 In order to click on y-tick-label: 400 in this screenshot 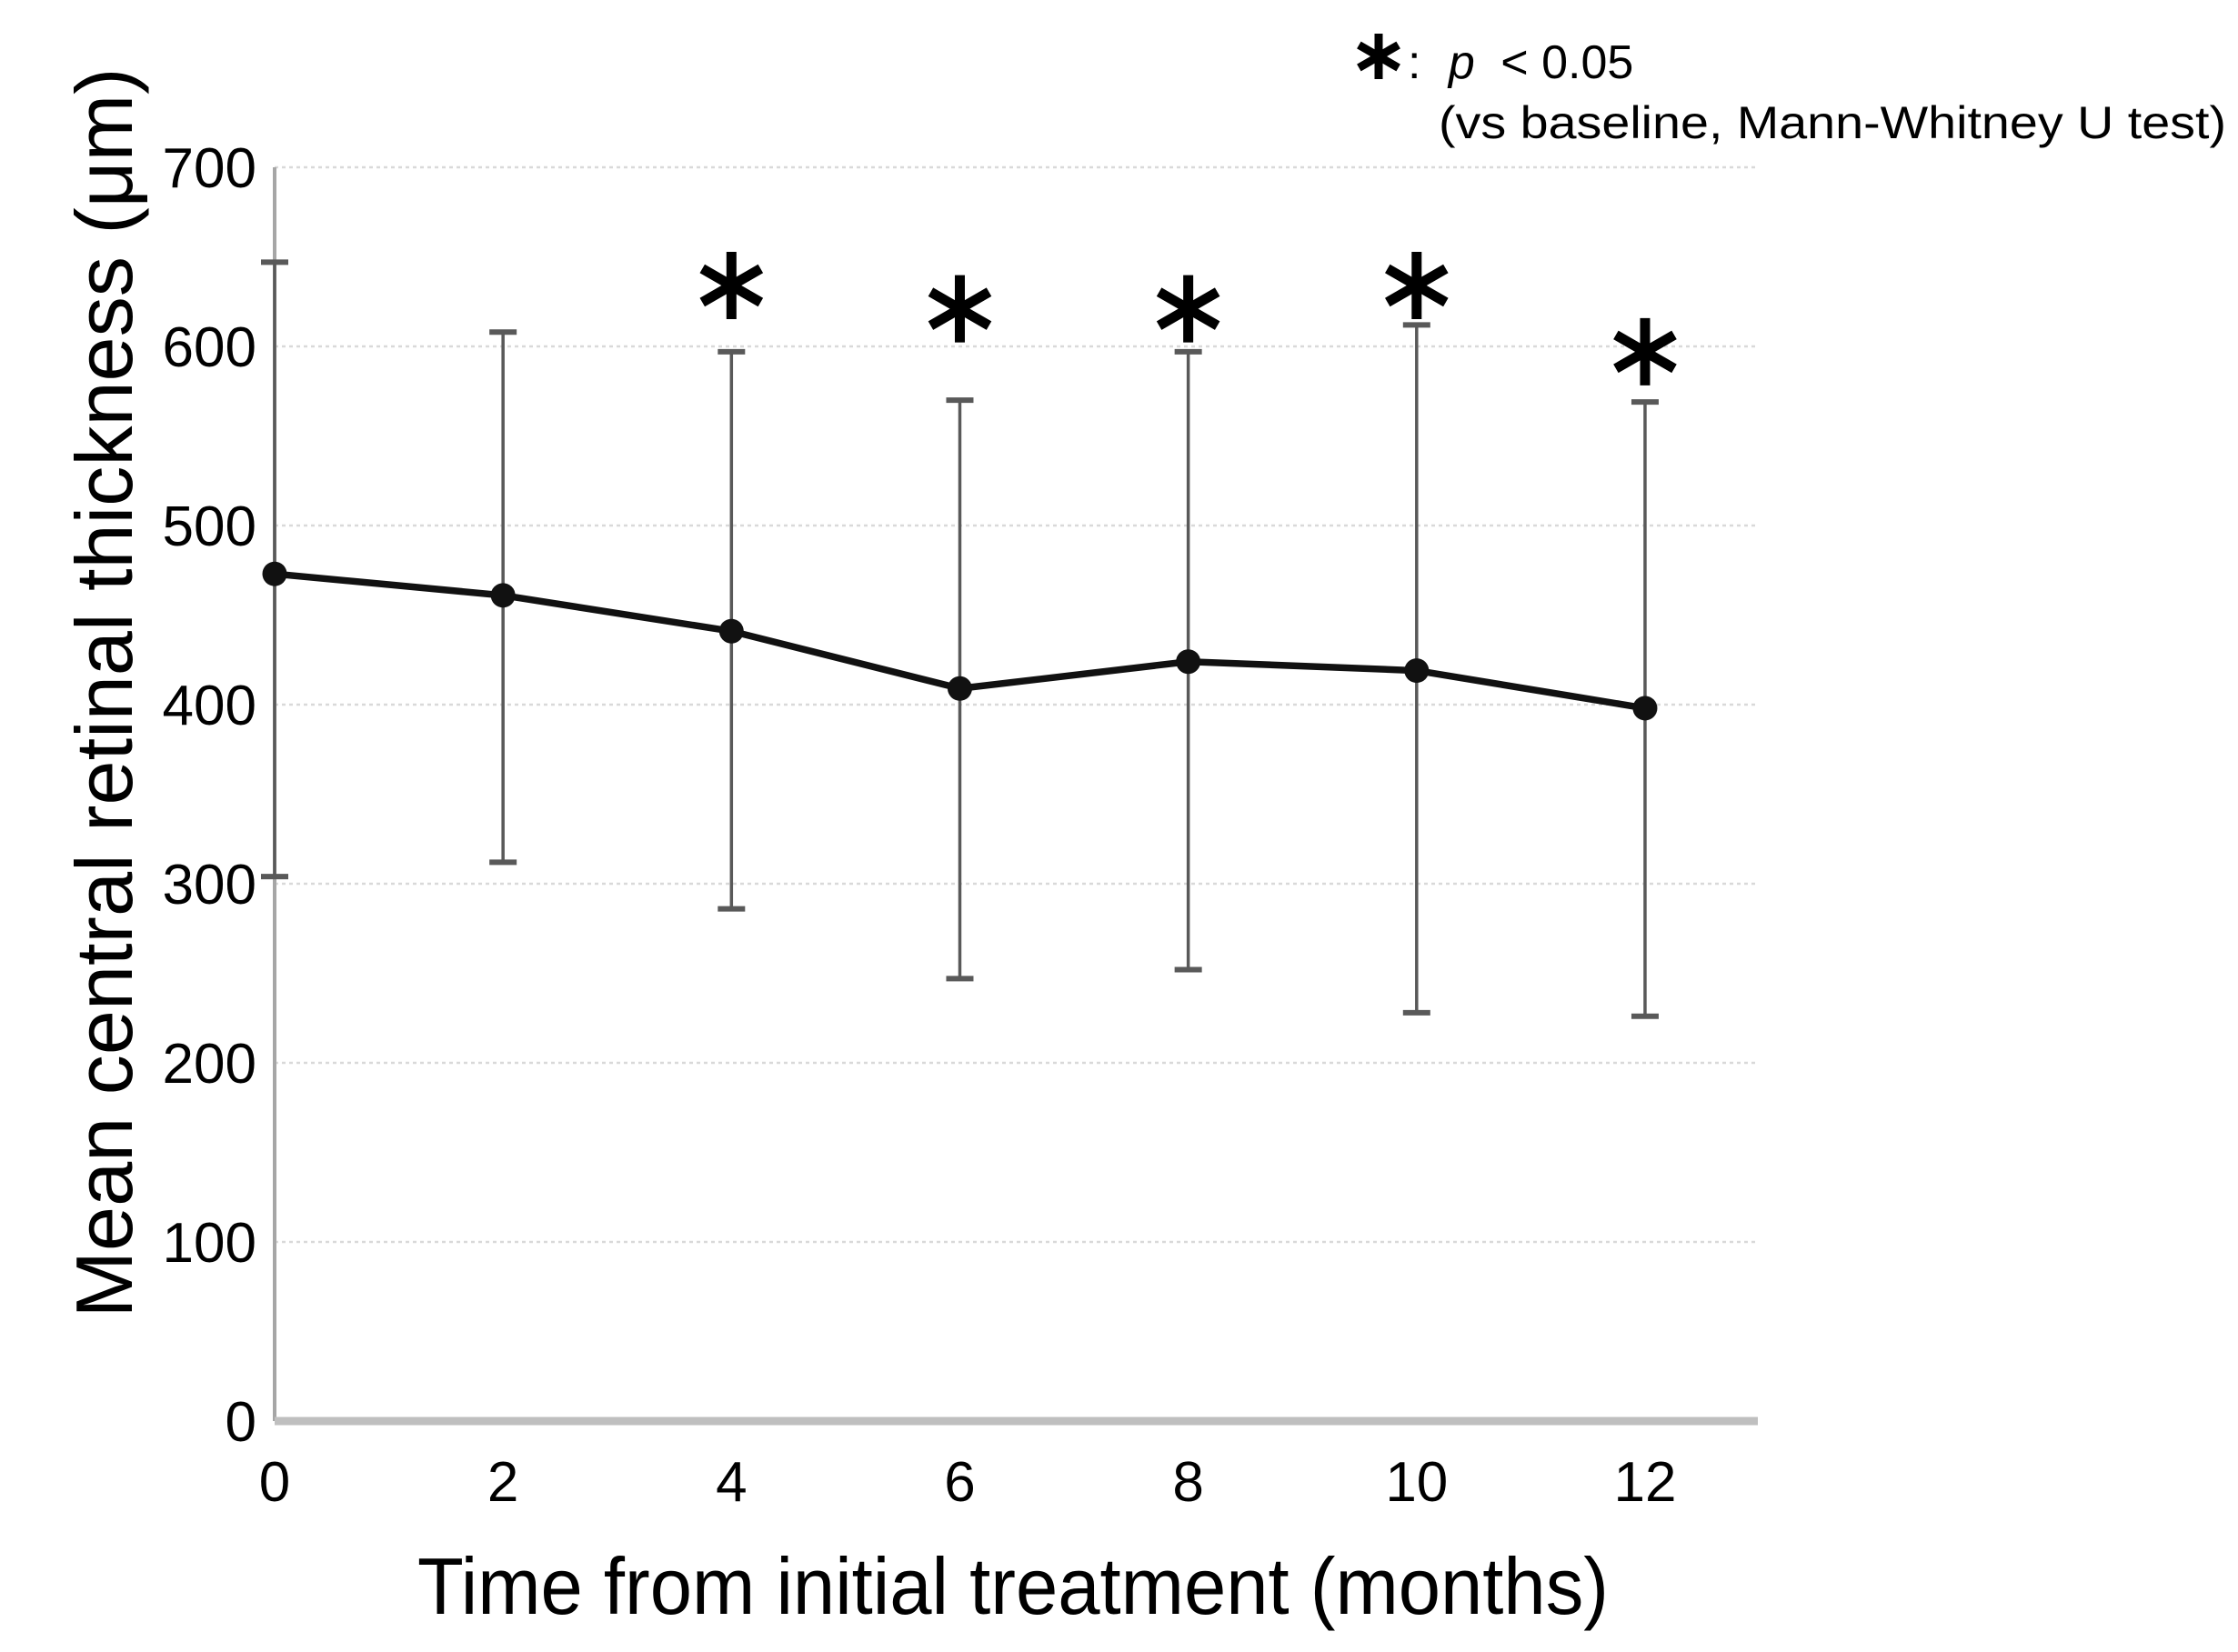, I will do `click(209, 706)`.